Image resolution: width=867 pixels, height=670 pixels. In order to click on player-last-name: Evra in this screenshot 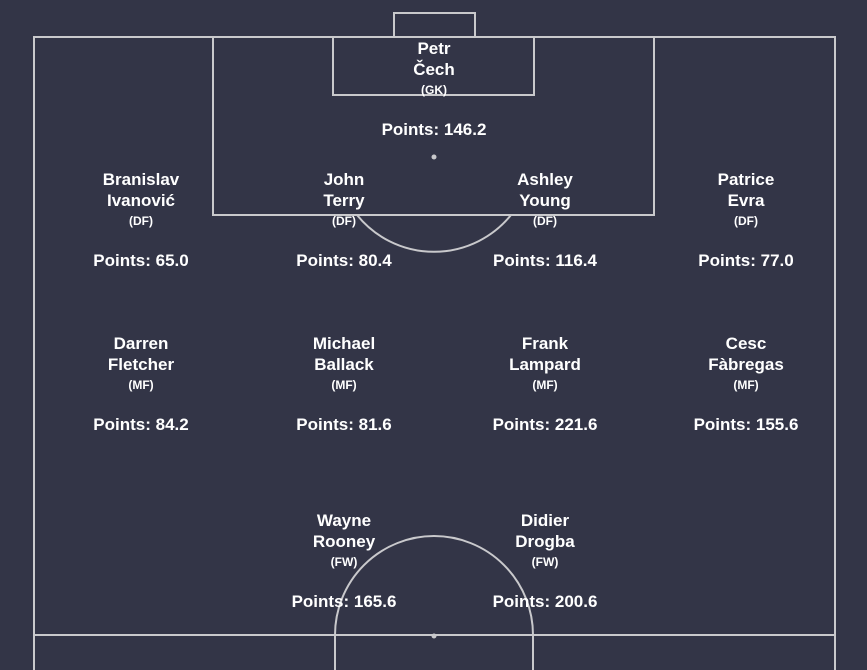, I will do `click(746, 200)`.